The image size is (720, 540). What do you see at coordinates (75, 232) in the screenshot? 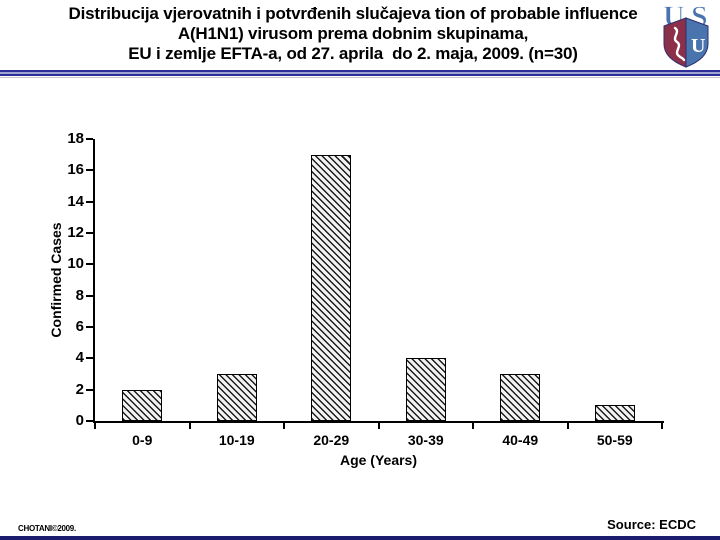
I see `y-tick-label: 12` at bounding box center [75, 232].